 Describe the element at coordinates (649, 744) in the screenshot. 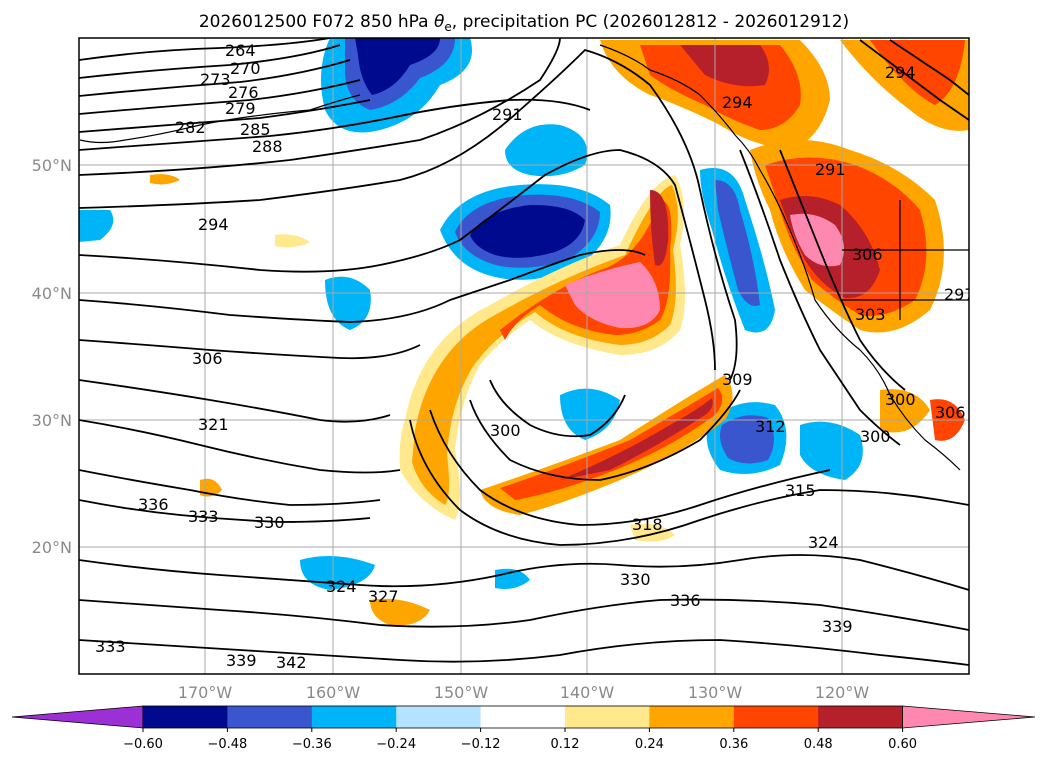

I see `colorbar-tick-label: 0.24` at that location.